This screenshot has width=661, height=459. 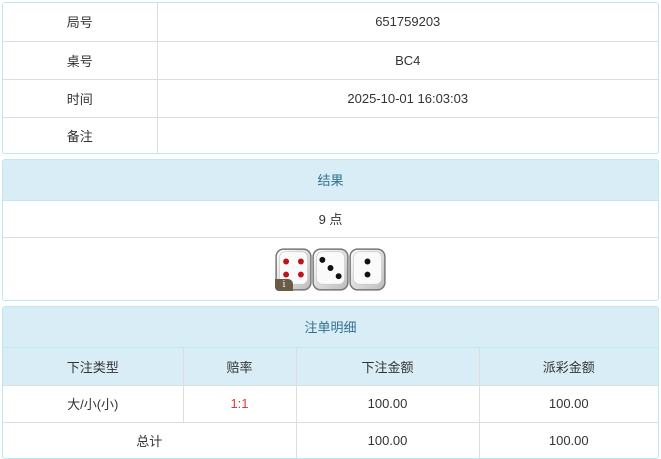 What do you see at coordinates (407, 134) in the screenshot?
I see `value-remark` at bounding box center [407, 134].